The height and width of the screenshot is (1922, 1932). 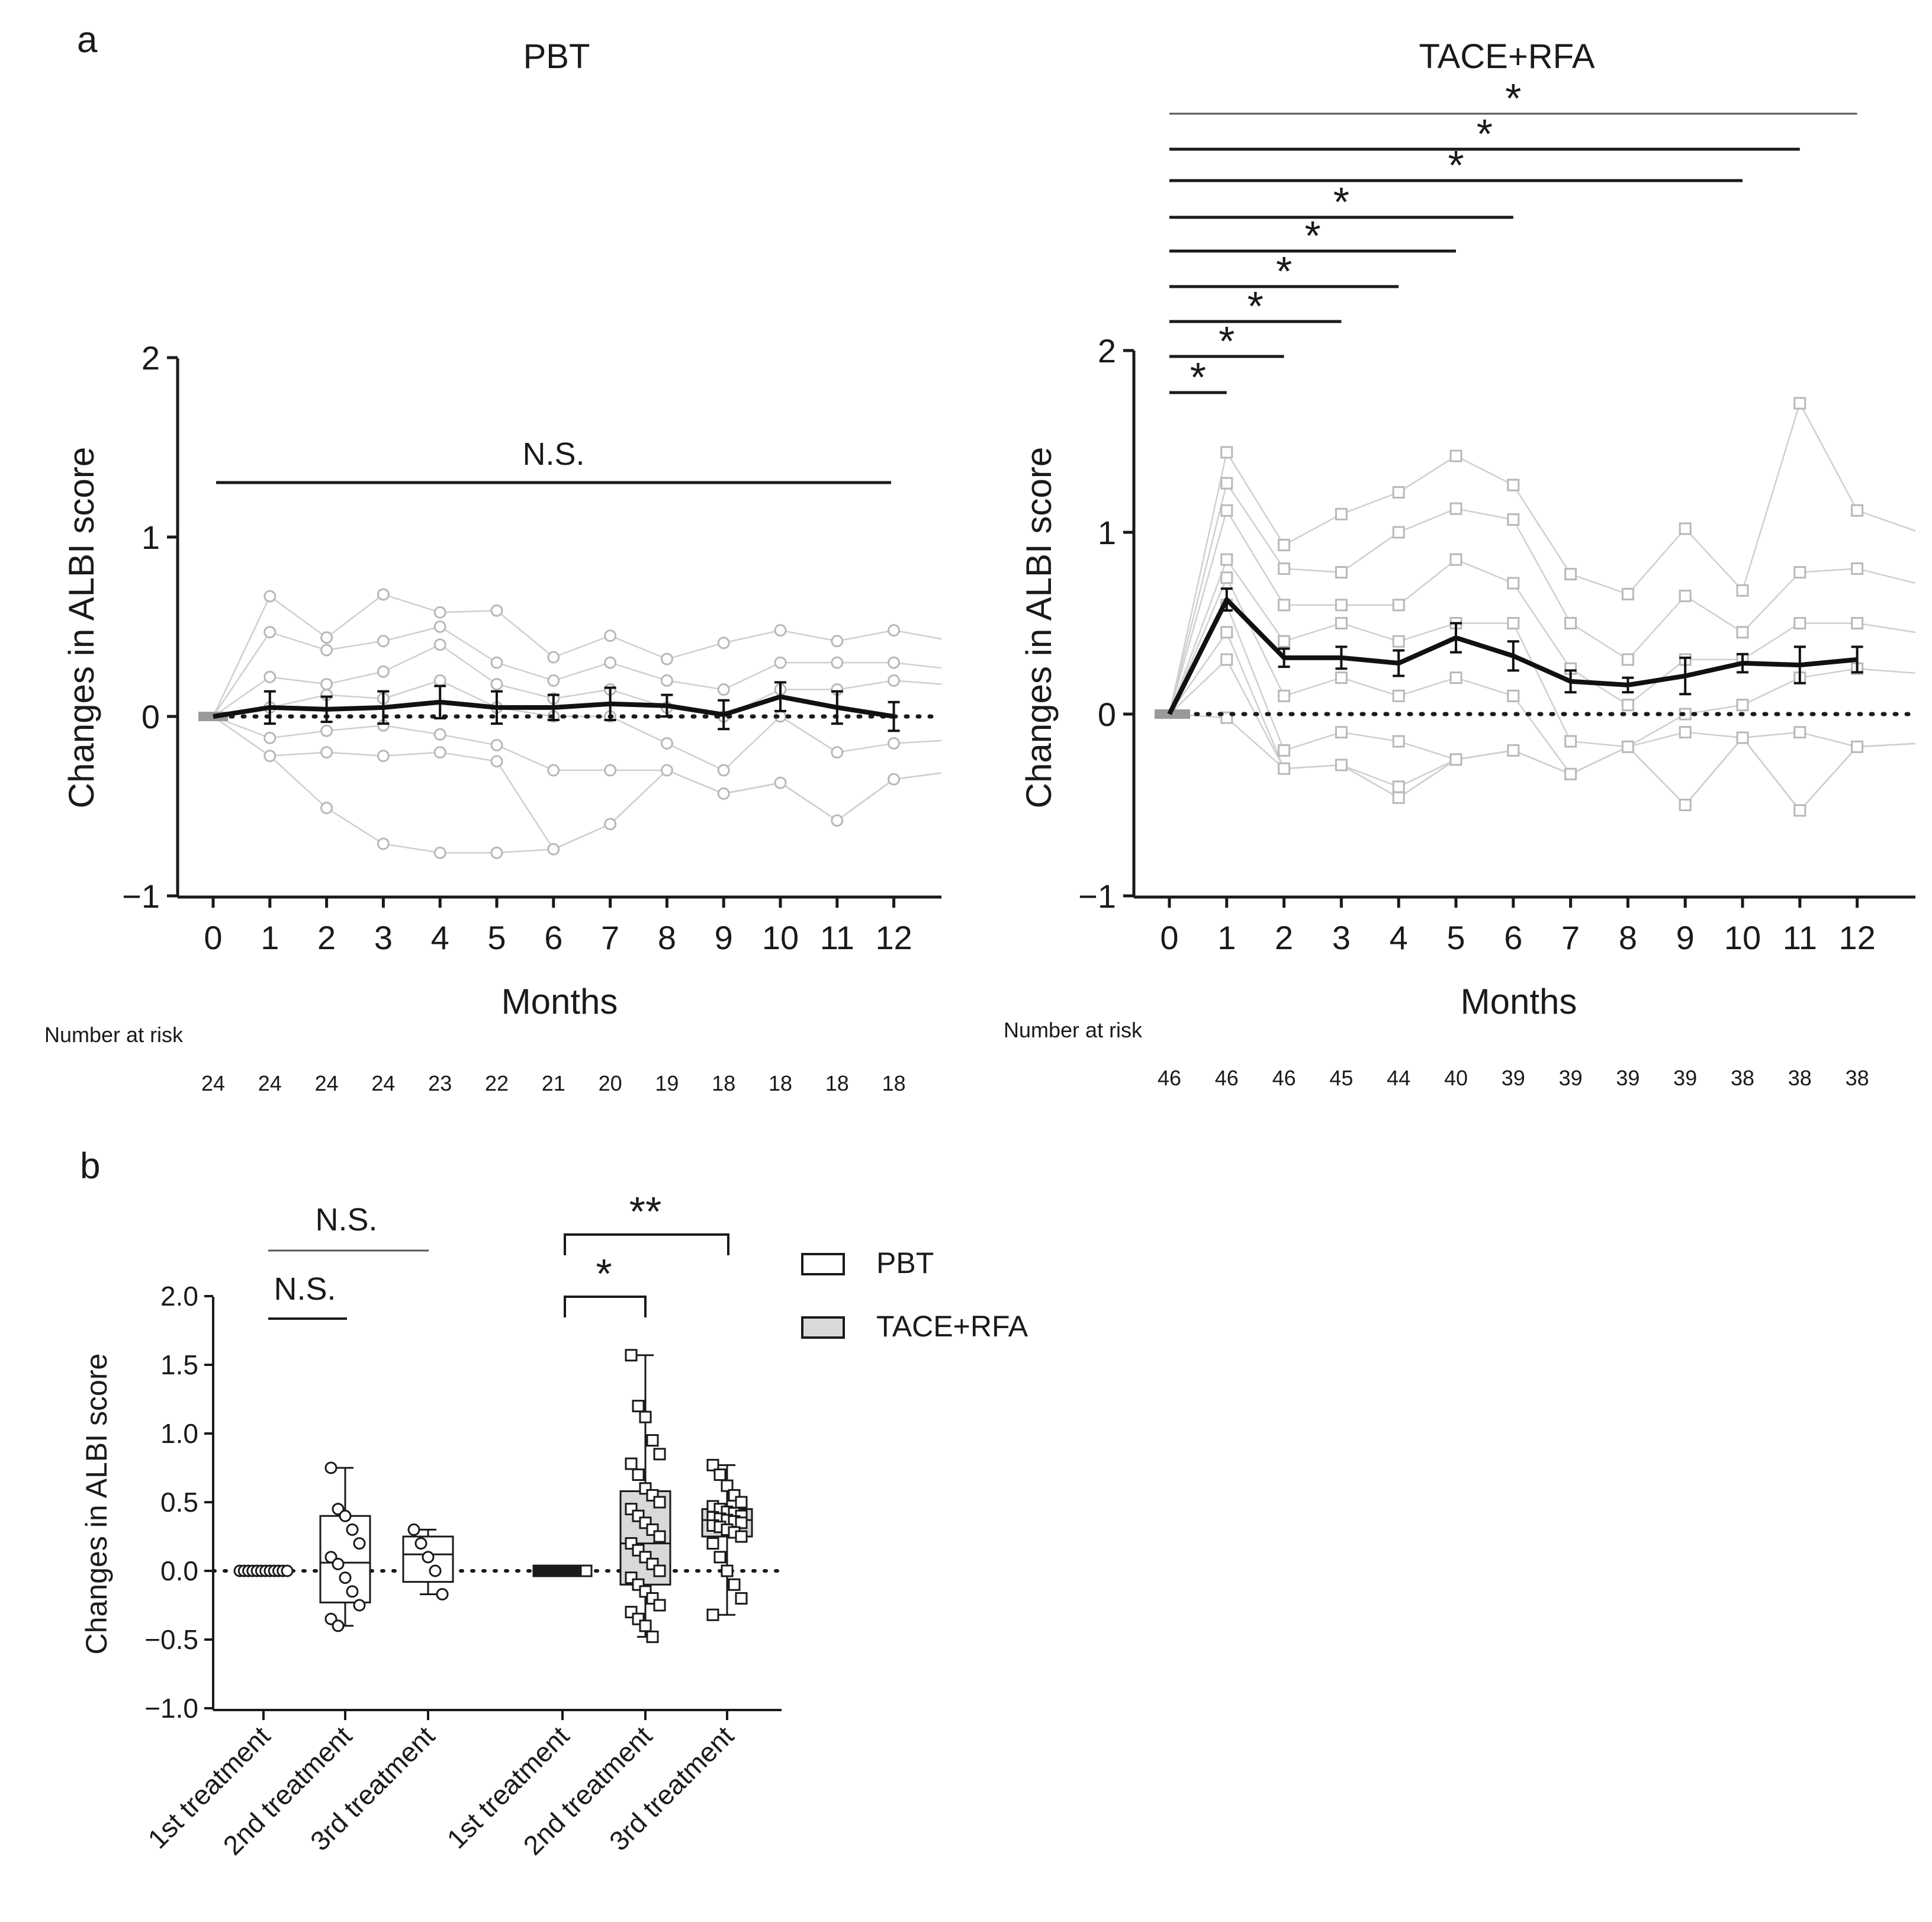 What do you see at coordinates (114, 1035) in the screenshot?
I see `pbt-number-at-risk-label: Number at risk` at bounding box center [114, 1035].